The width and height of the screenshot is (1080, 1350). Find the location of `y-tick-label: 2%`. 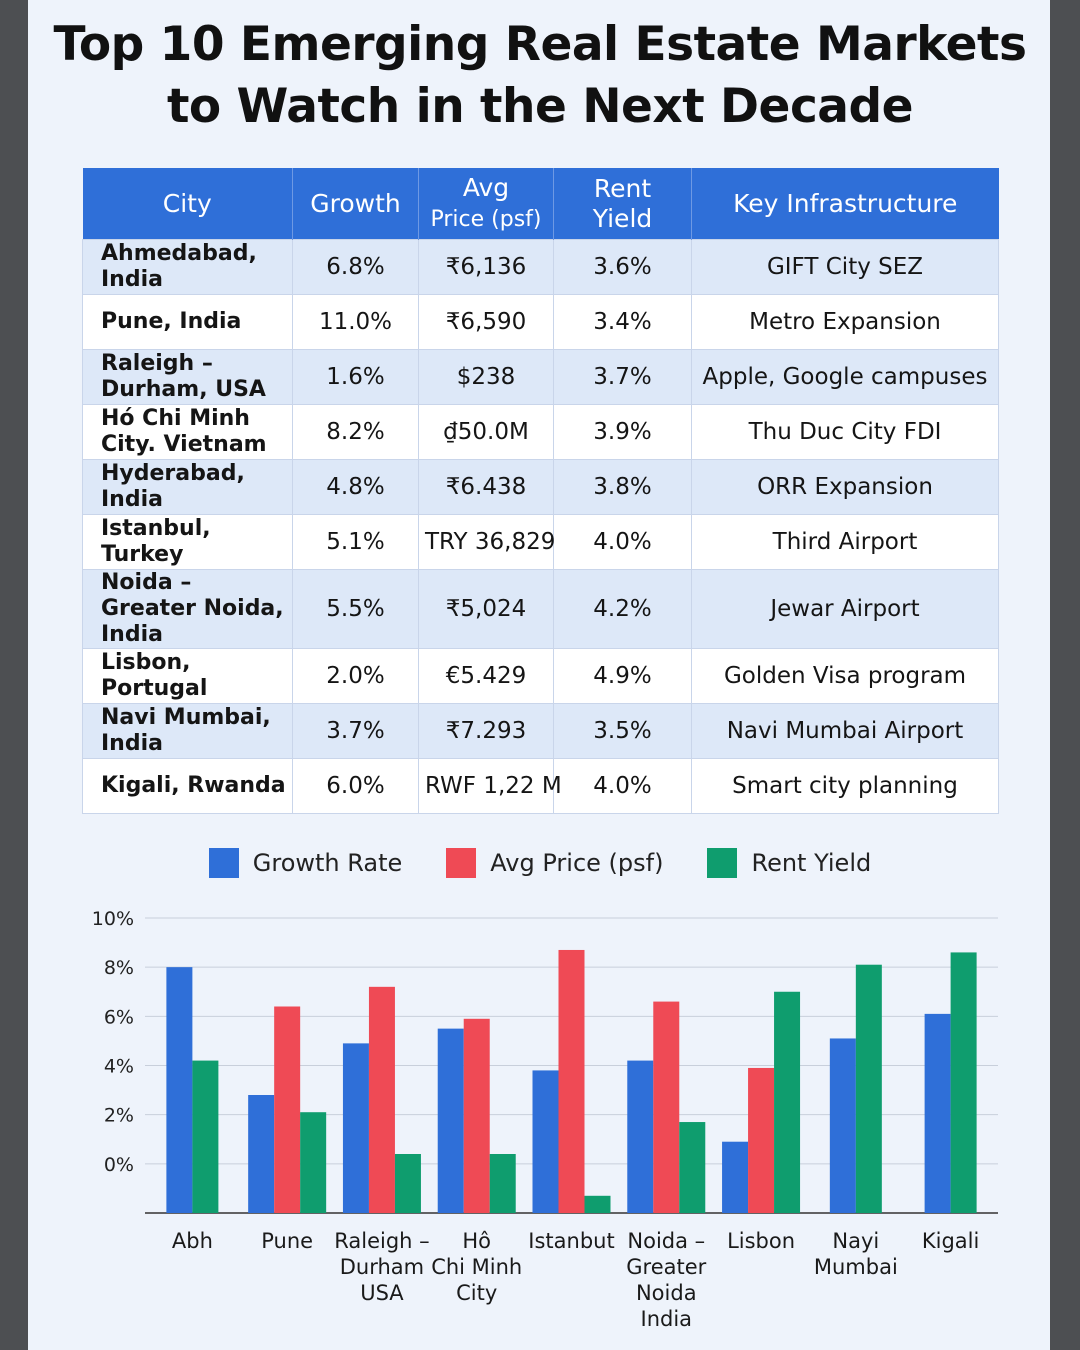

y-tick-label: 2% is located at coordinates (119, 1116).